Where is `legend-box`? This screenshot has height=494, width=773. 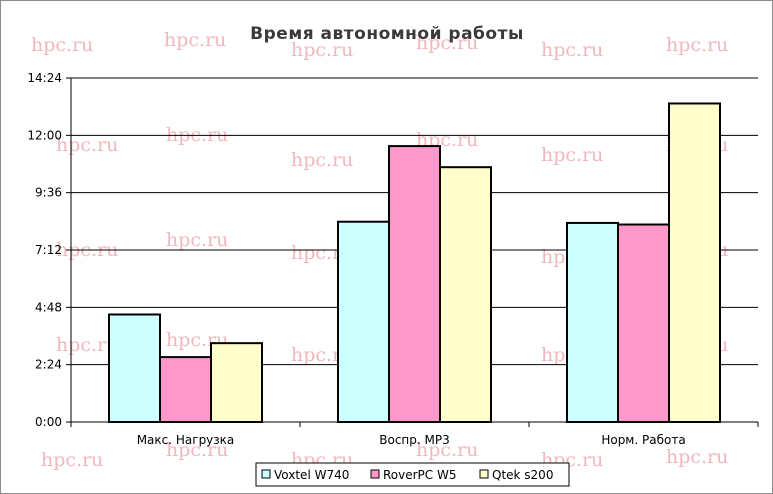
legend-box is located at coordinates (412, 474).